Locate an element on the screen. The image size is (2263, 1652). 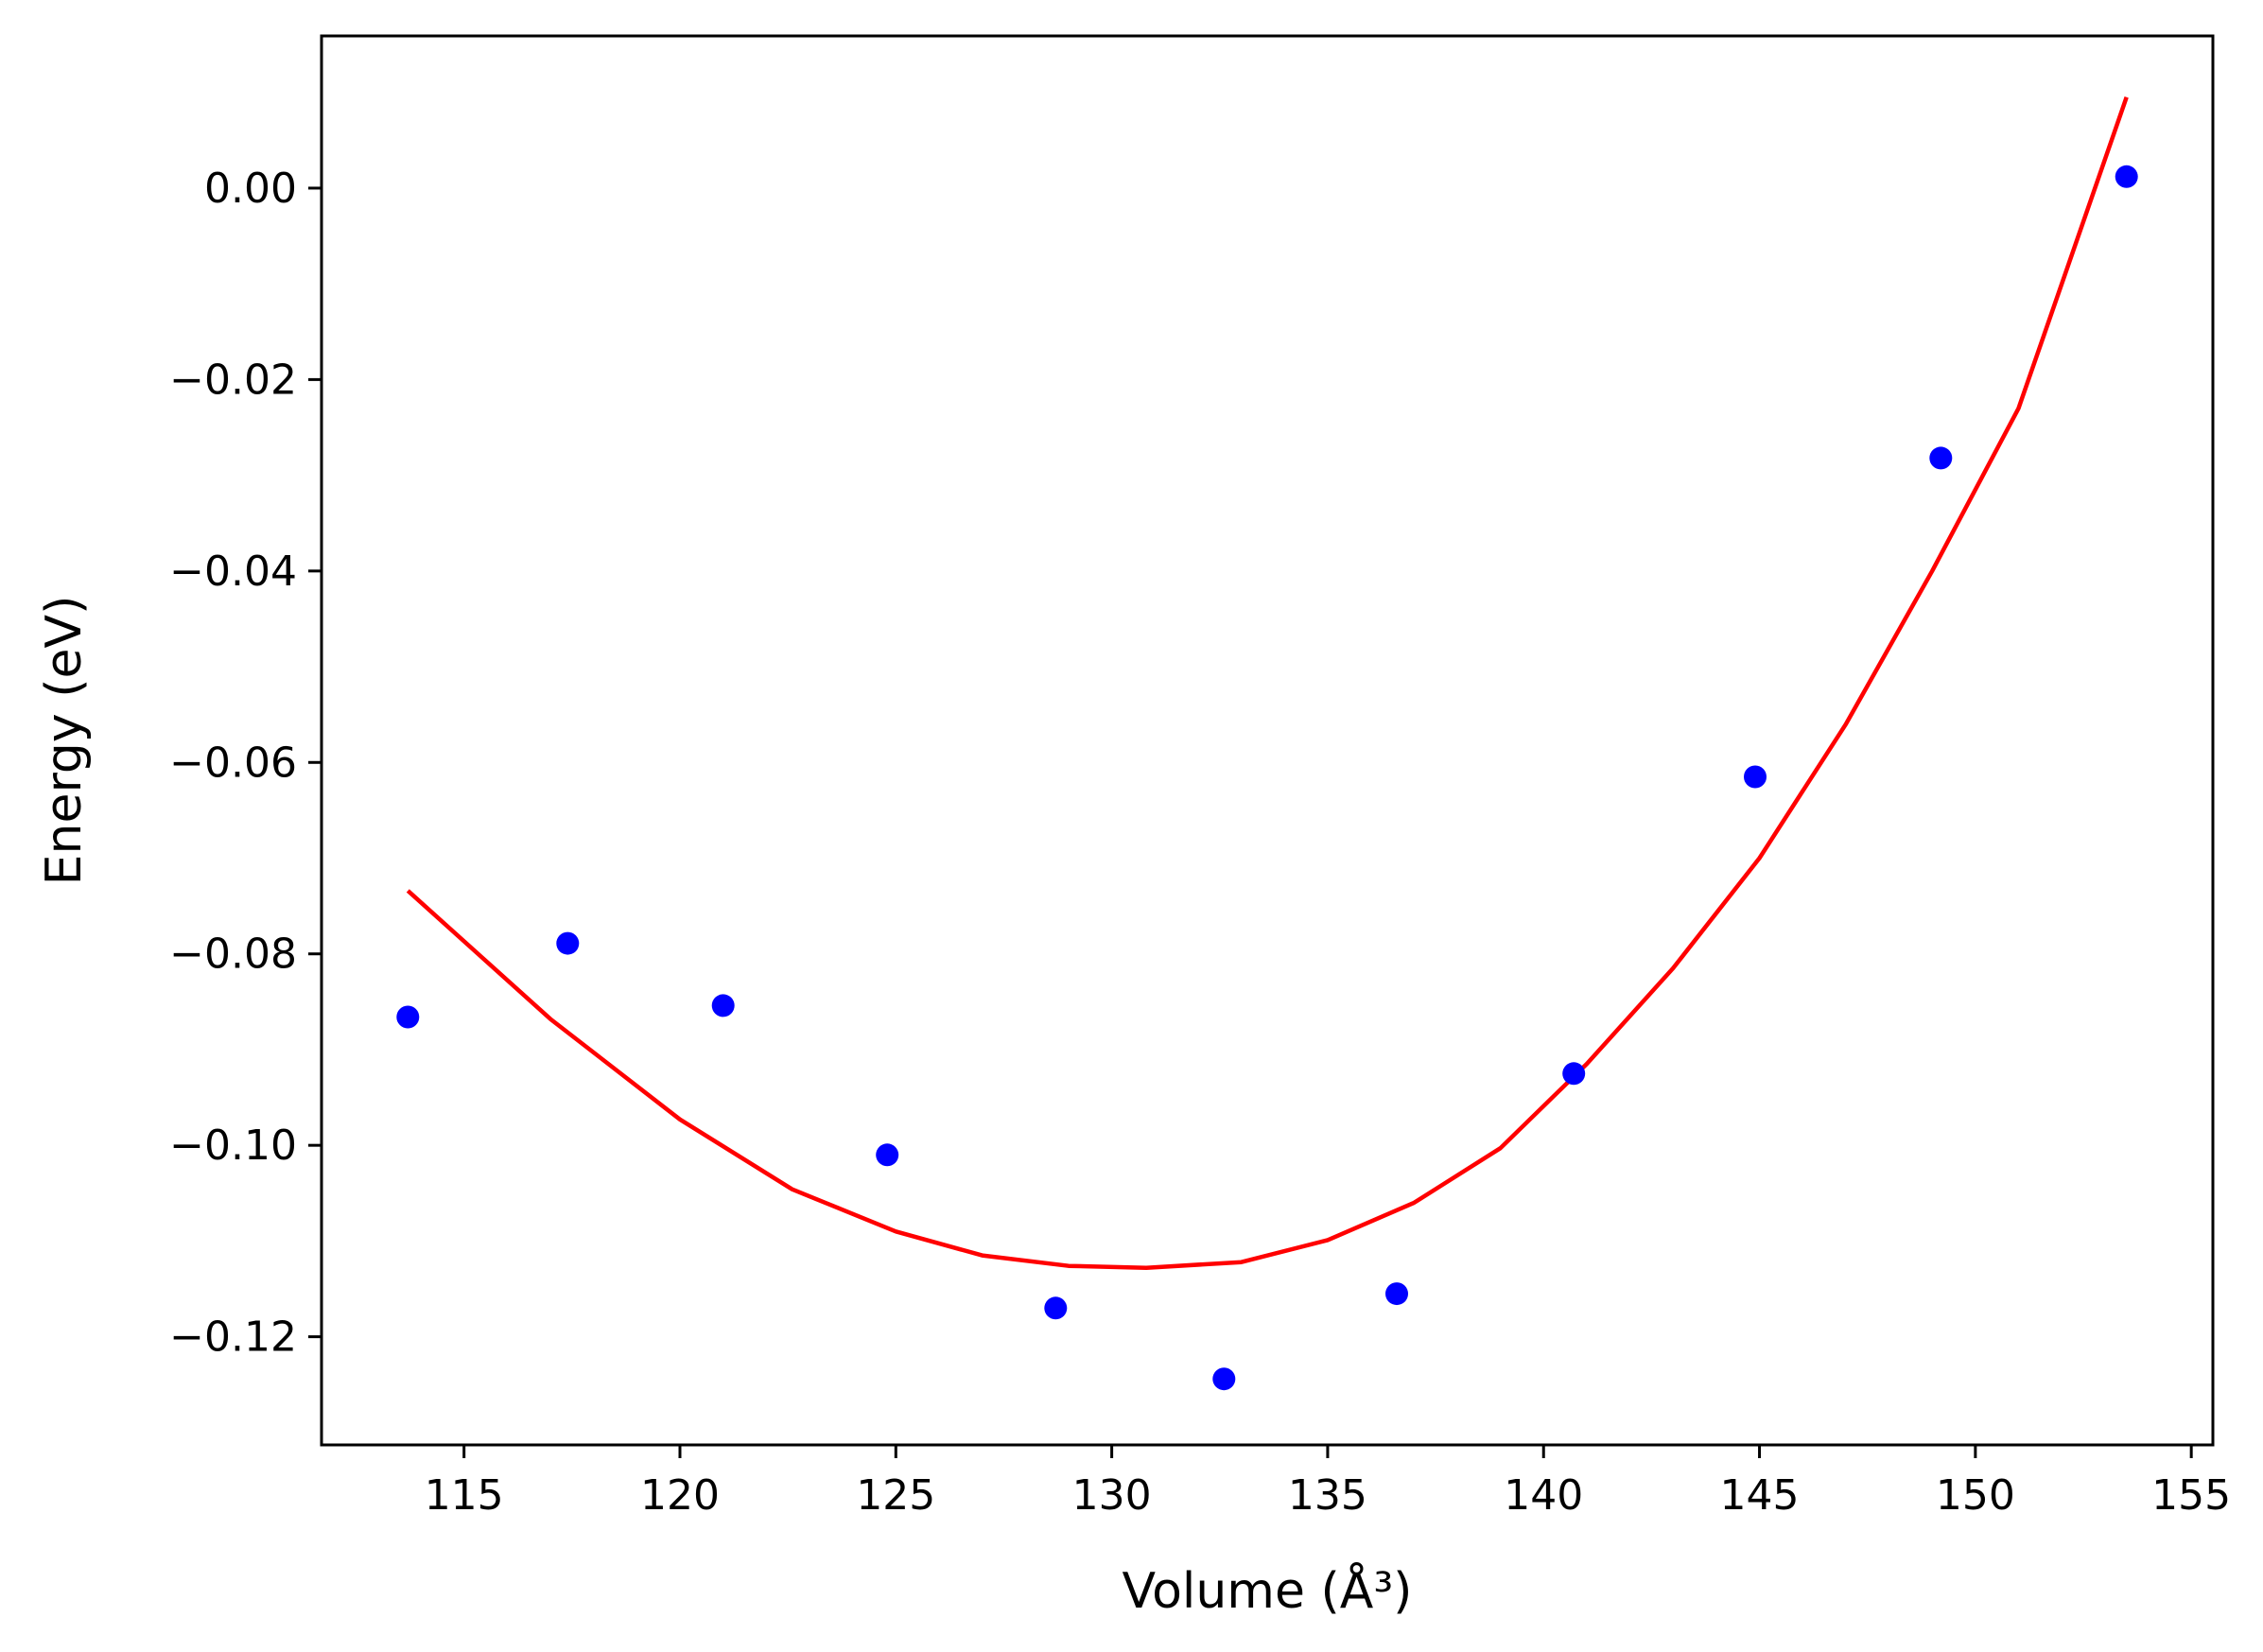
x-tick-label: 145 is located at coordinates (1760, 1495).